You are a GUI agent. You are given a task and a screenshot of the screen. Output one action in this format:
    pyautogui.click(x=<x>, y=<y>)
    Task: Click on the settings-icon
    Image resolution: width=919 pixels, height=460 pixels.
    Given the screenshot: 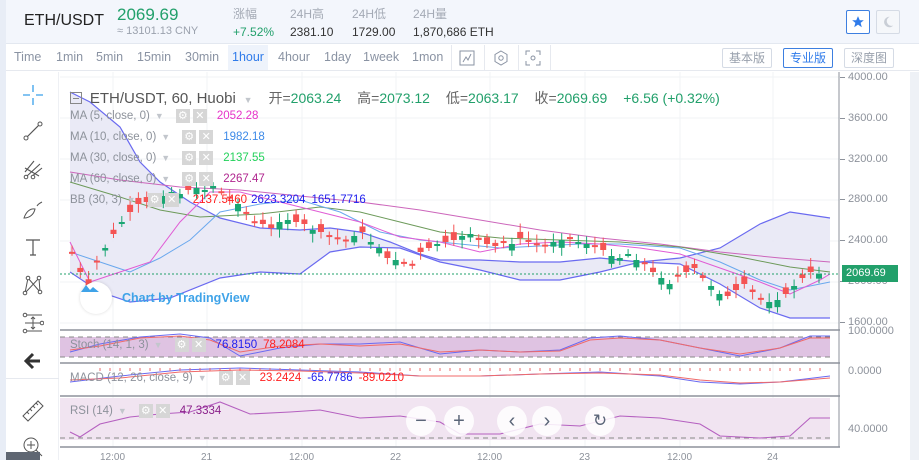 What is the action you would take?
    pyautogui.click(x=501, y=58)
    